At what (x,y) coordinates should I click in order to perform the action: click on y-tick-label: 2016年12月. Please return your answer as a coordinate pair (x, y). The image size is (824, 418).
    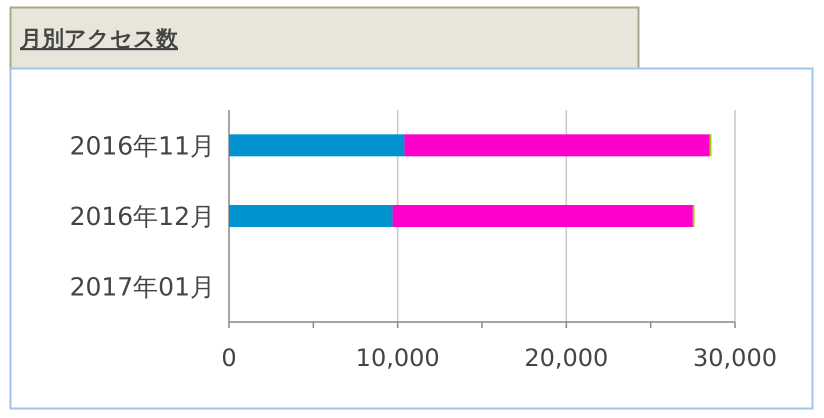
    Looking at the image, I should click on (142, 216).